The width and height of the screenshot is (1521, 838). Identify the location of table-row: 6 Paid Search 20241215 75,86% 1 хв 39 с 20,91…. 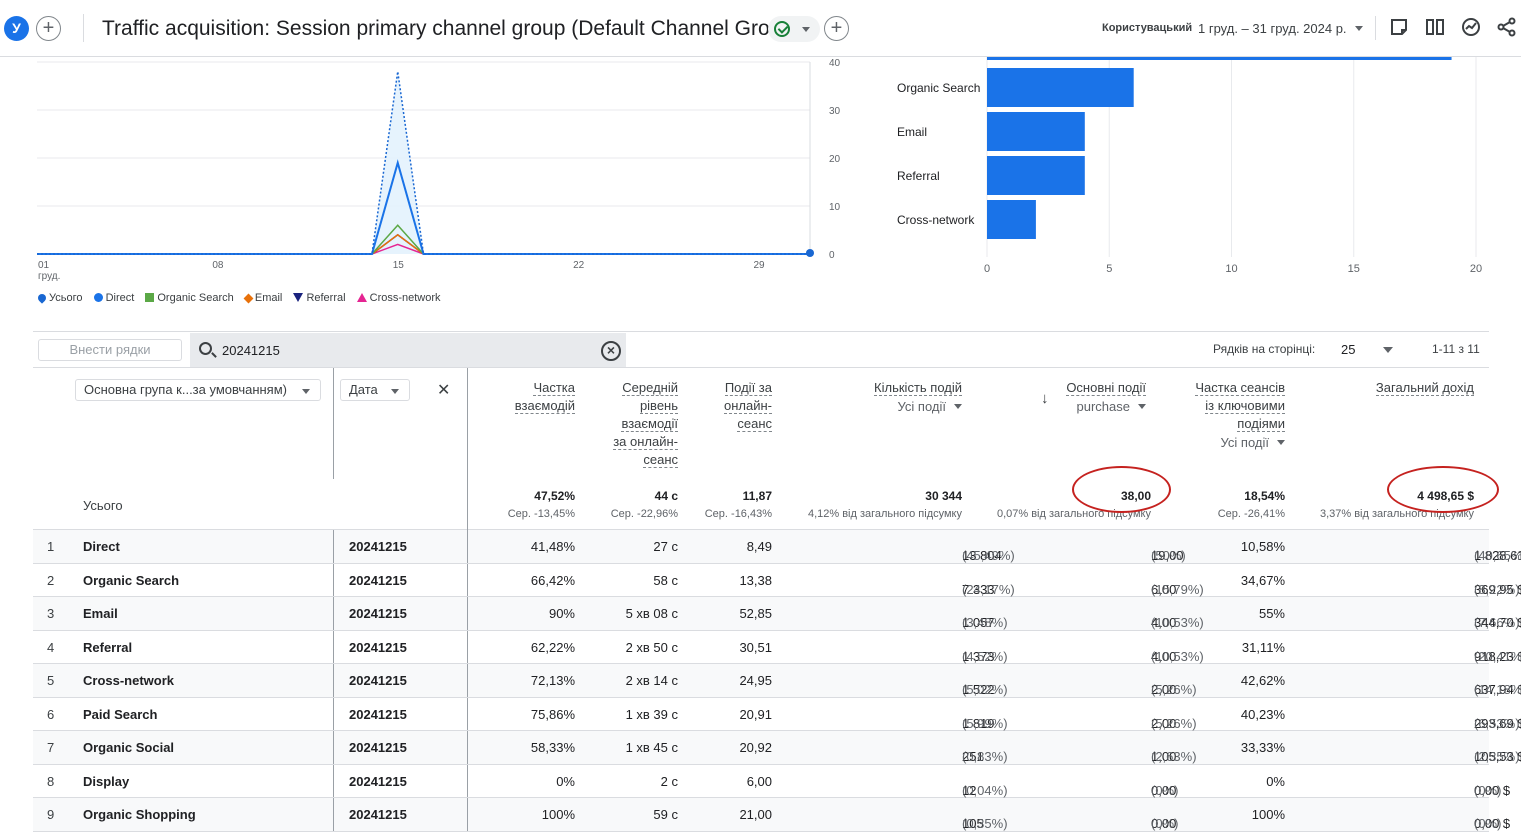
(777, 714).